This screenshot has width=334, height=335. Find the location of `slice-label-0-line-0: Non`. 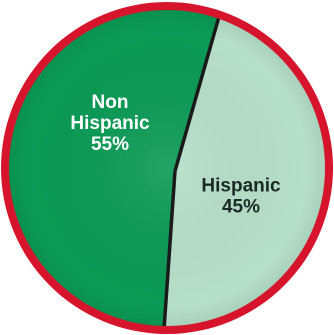

slice-label-0-line-0: Non is located at coordinates (110, 102).